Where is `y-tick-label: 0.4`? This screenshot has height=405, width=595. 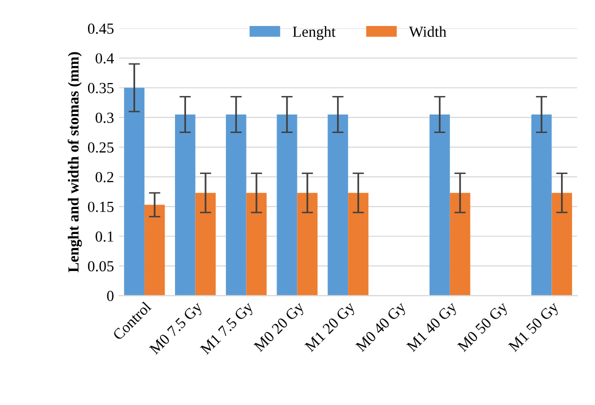
y-tick-label: 0.4 is located at coordinates (105, 58).